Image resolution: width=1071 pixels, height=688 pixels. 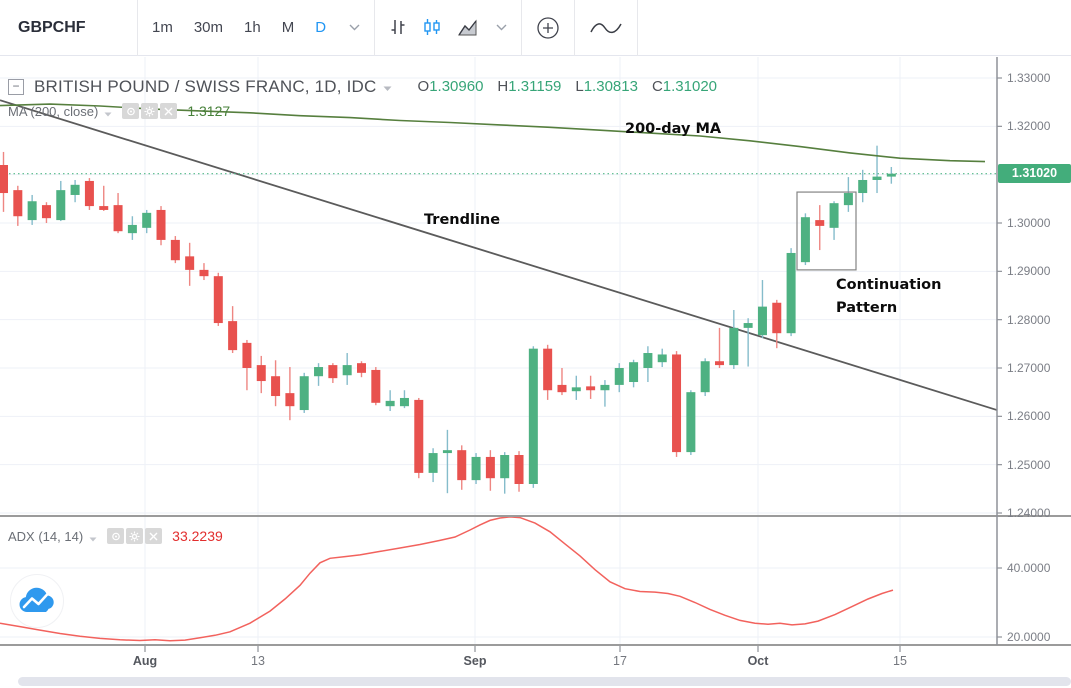 What do you see at coordinates (468, 28) in the screenshot?
I see `area-chart-icon` at bounding box center [468, 28].